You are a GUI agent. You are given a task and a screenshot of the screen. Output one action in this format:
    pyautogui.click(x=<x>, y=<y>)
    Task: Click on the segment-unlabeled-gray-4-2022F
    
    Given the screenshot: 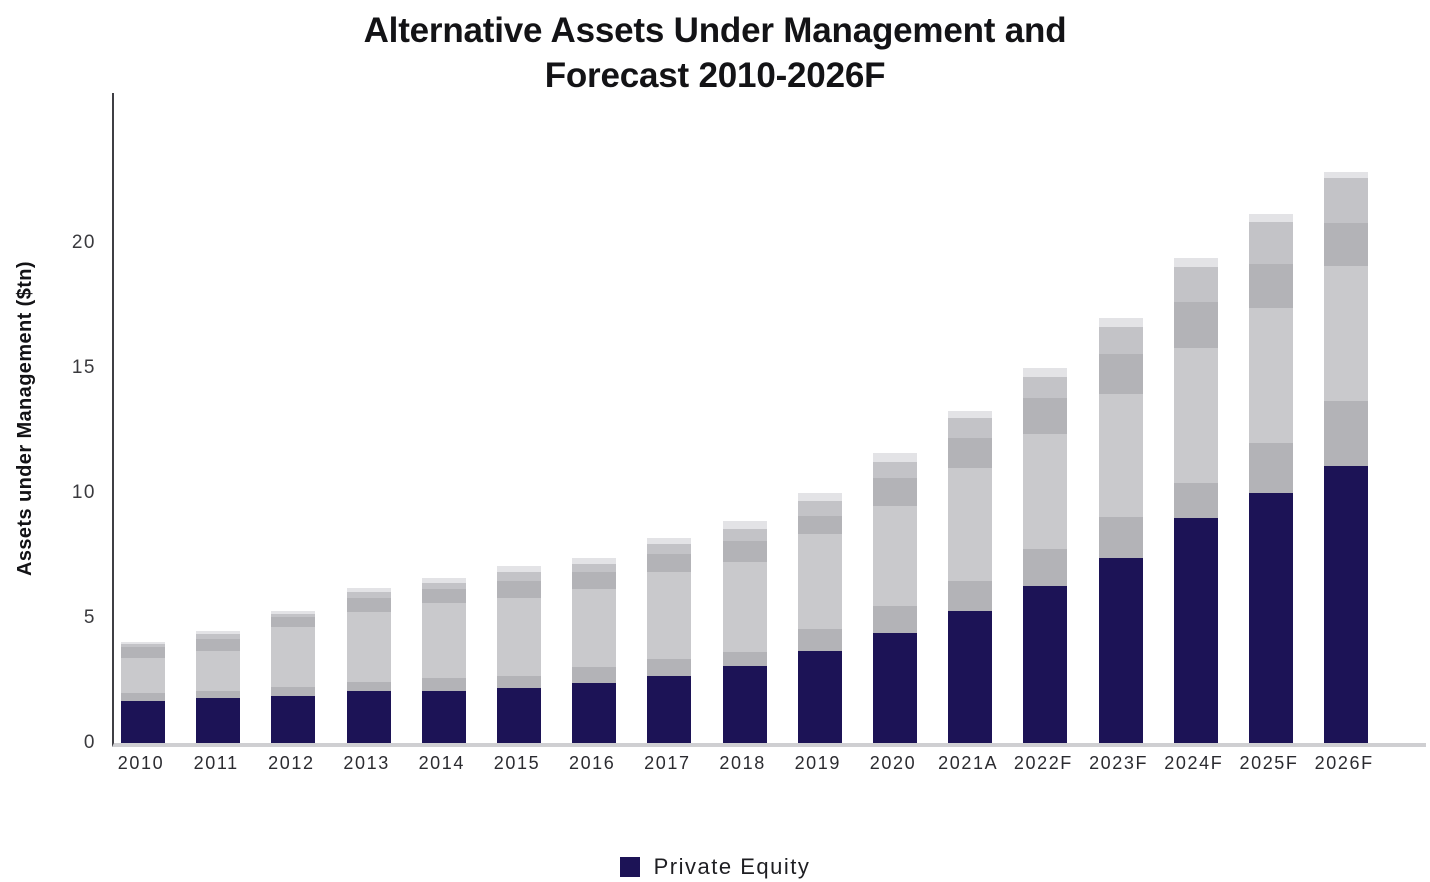 What is the action you would take?
    pyautogui.click(x=1045, y=387)
    